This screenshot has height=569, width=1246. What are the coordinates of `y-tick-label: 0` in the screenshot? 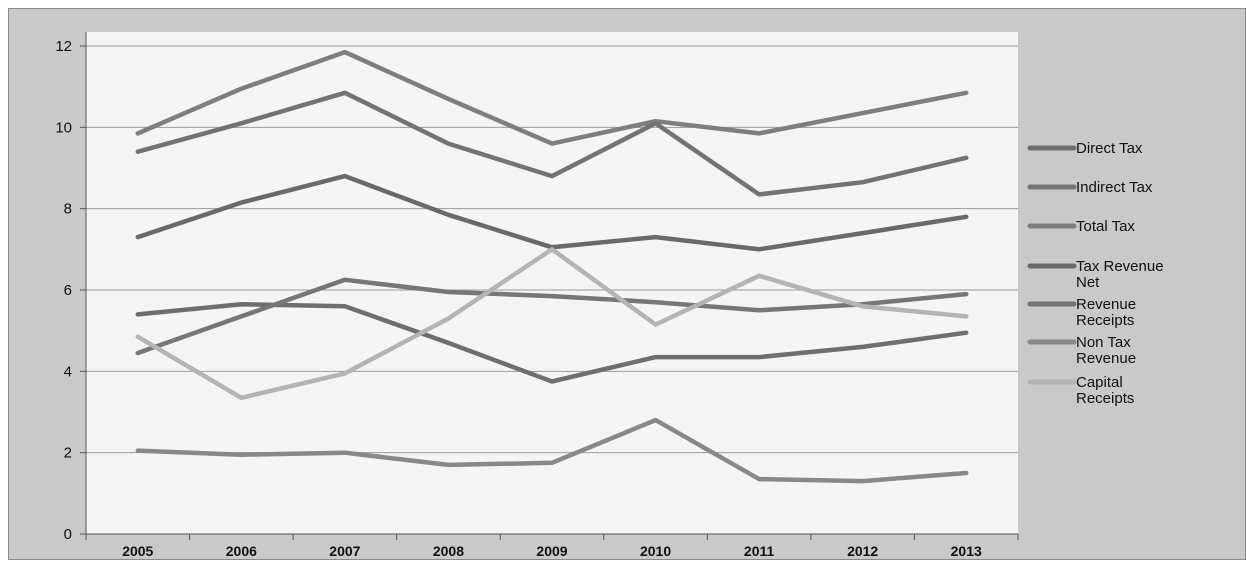 It's located at (68, 534).